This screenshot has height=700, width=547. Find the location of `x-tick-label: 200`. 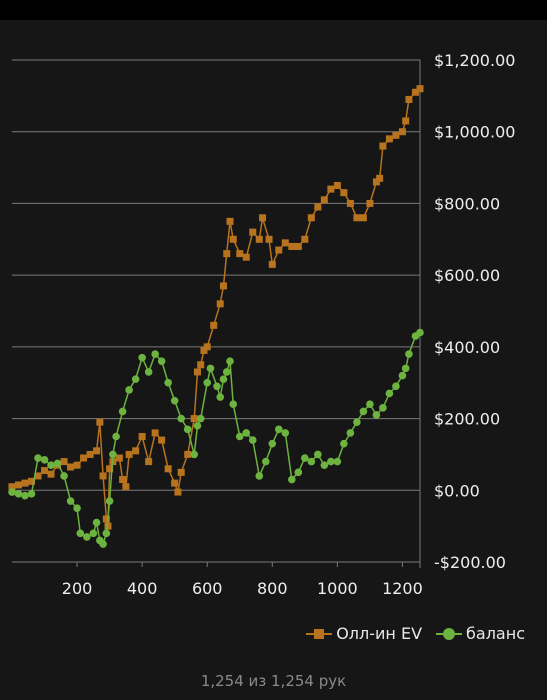

x-tick-label: 200 is located at coordinates (77, 588).